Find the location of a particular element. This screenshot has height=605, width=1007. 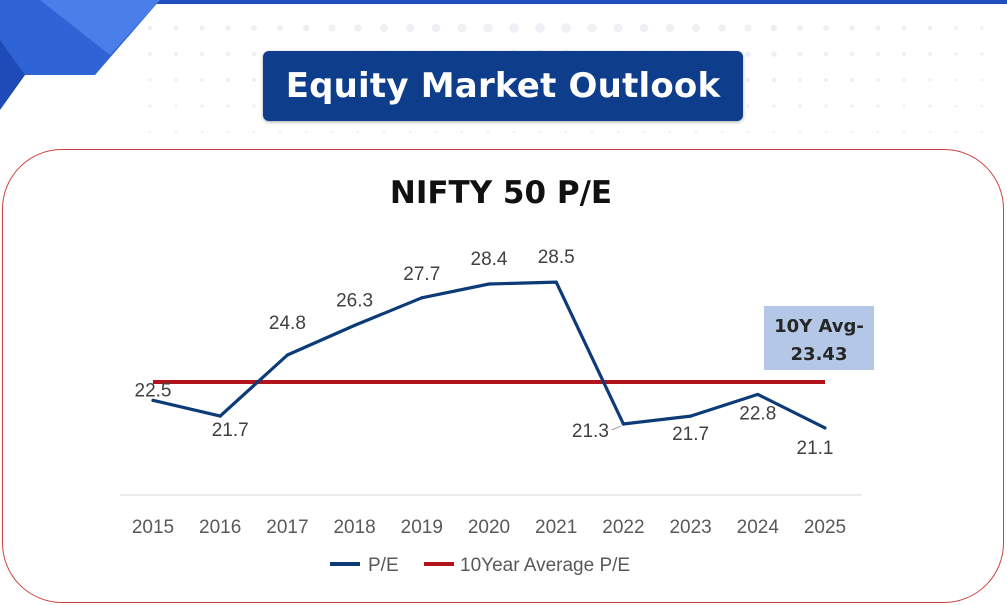

callout-line-2: 23.43 is located at coordinates (819, 354).